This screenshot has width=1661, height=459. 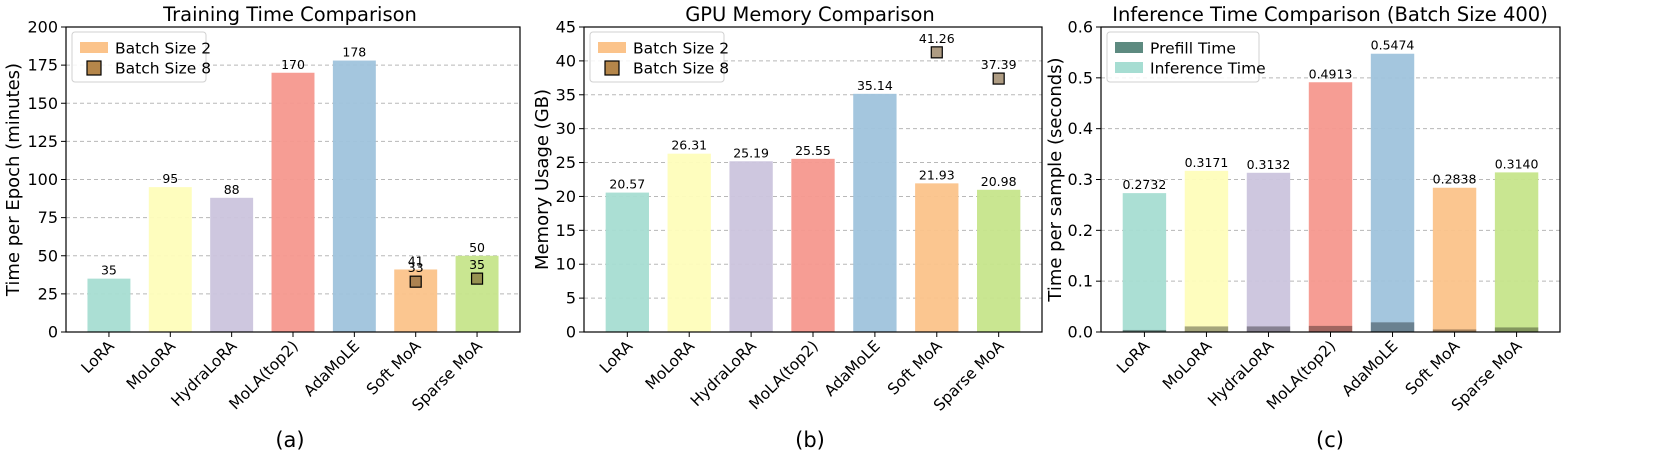 I want to click on panel-label: (c), so click(x=1330, y=440).